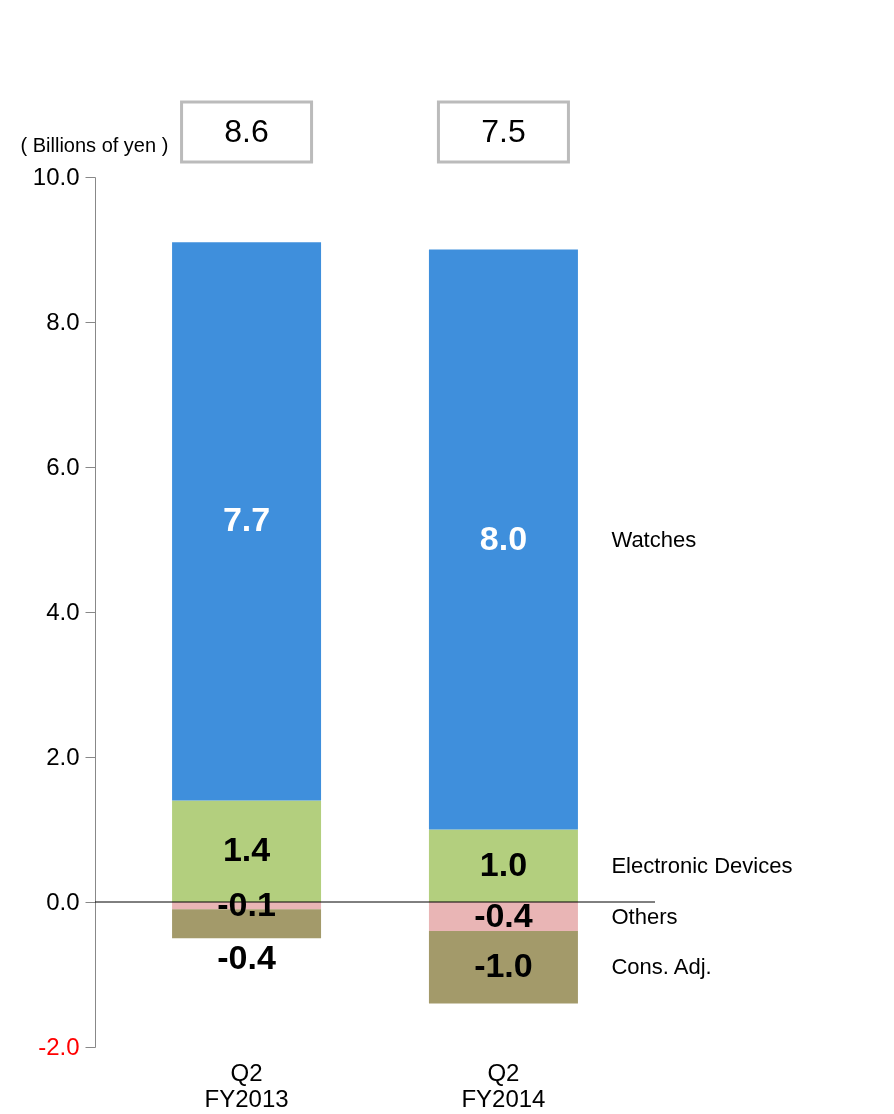 Image resolution: width=894 pixels, height=1114 pixels. Describe the element at coordinates (503, 131) in the screenshot. I see `total-label: 7.5` at that location.